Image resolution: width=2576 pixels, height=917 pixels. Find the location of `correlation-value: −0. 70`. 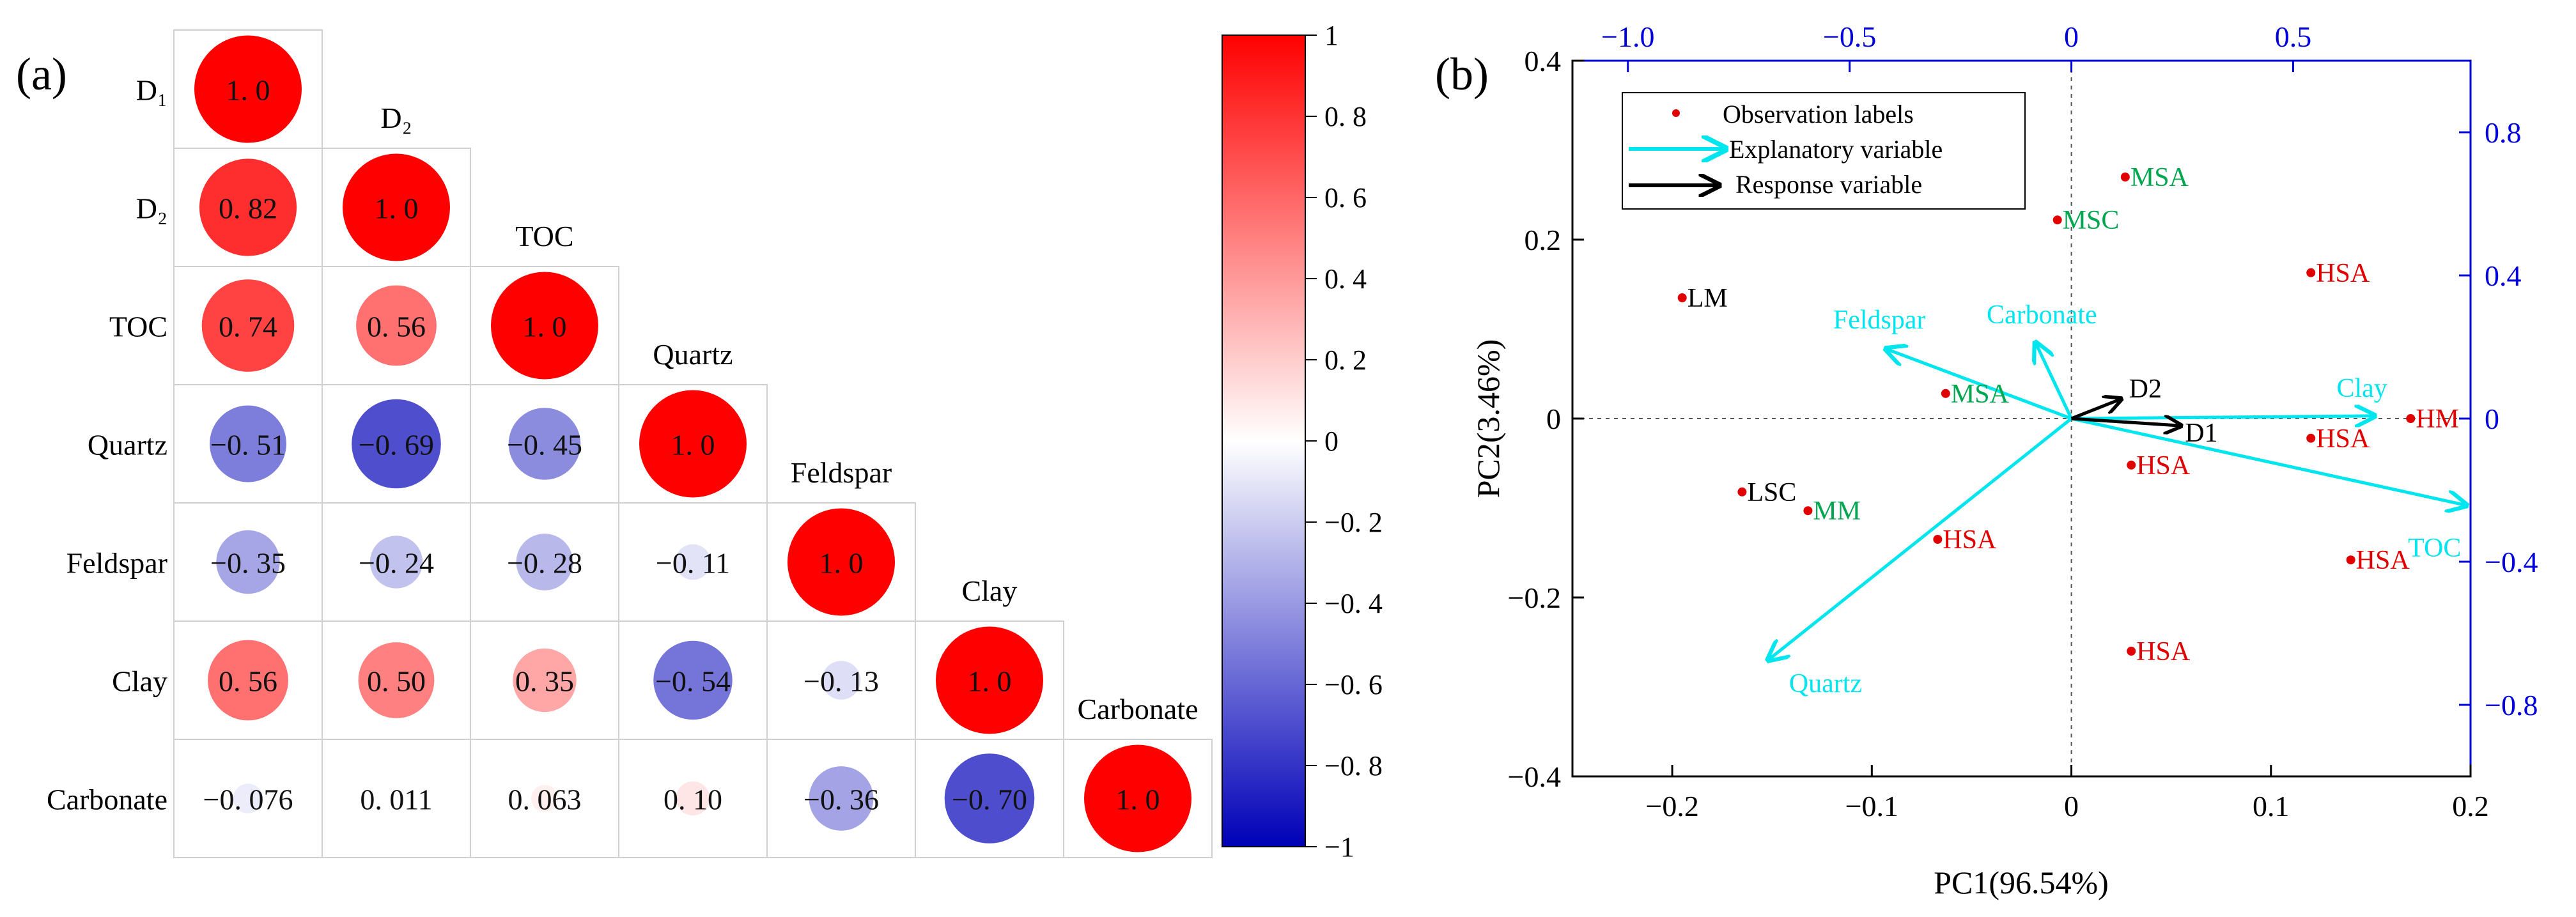

correlation-value: −0. 70 is located at coordinates (990, 800).